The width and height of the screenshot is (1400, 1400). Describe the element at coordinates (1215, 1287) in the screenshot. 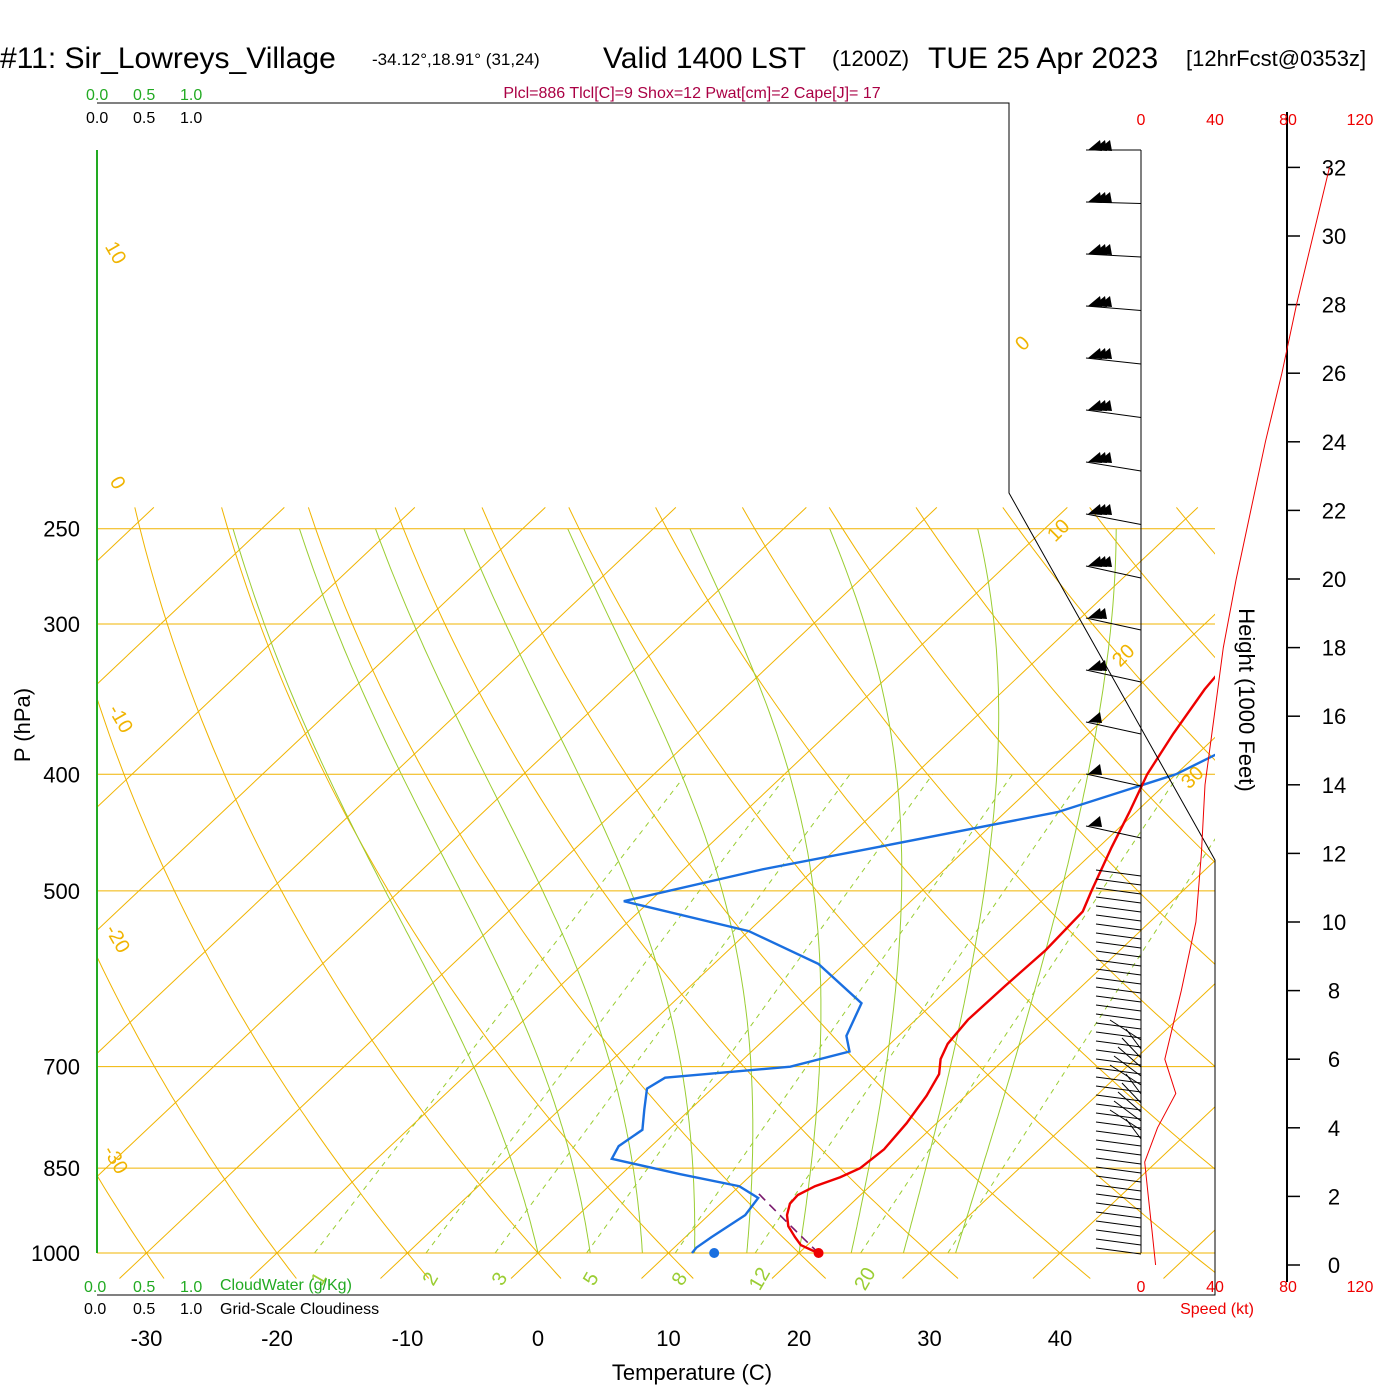

I see `speed-tick: 40` at that location.